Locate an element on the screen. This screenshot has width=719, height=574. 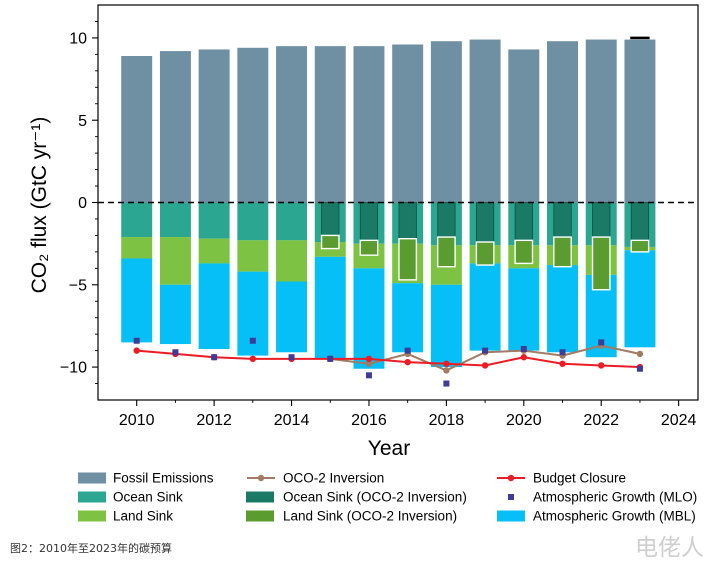
bar-fossil-emissions-2022 is located at coordinates (601, 121).